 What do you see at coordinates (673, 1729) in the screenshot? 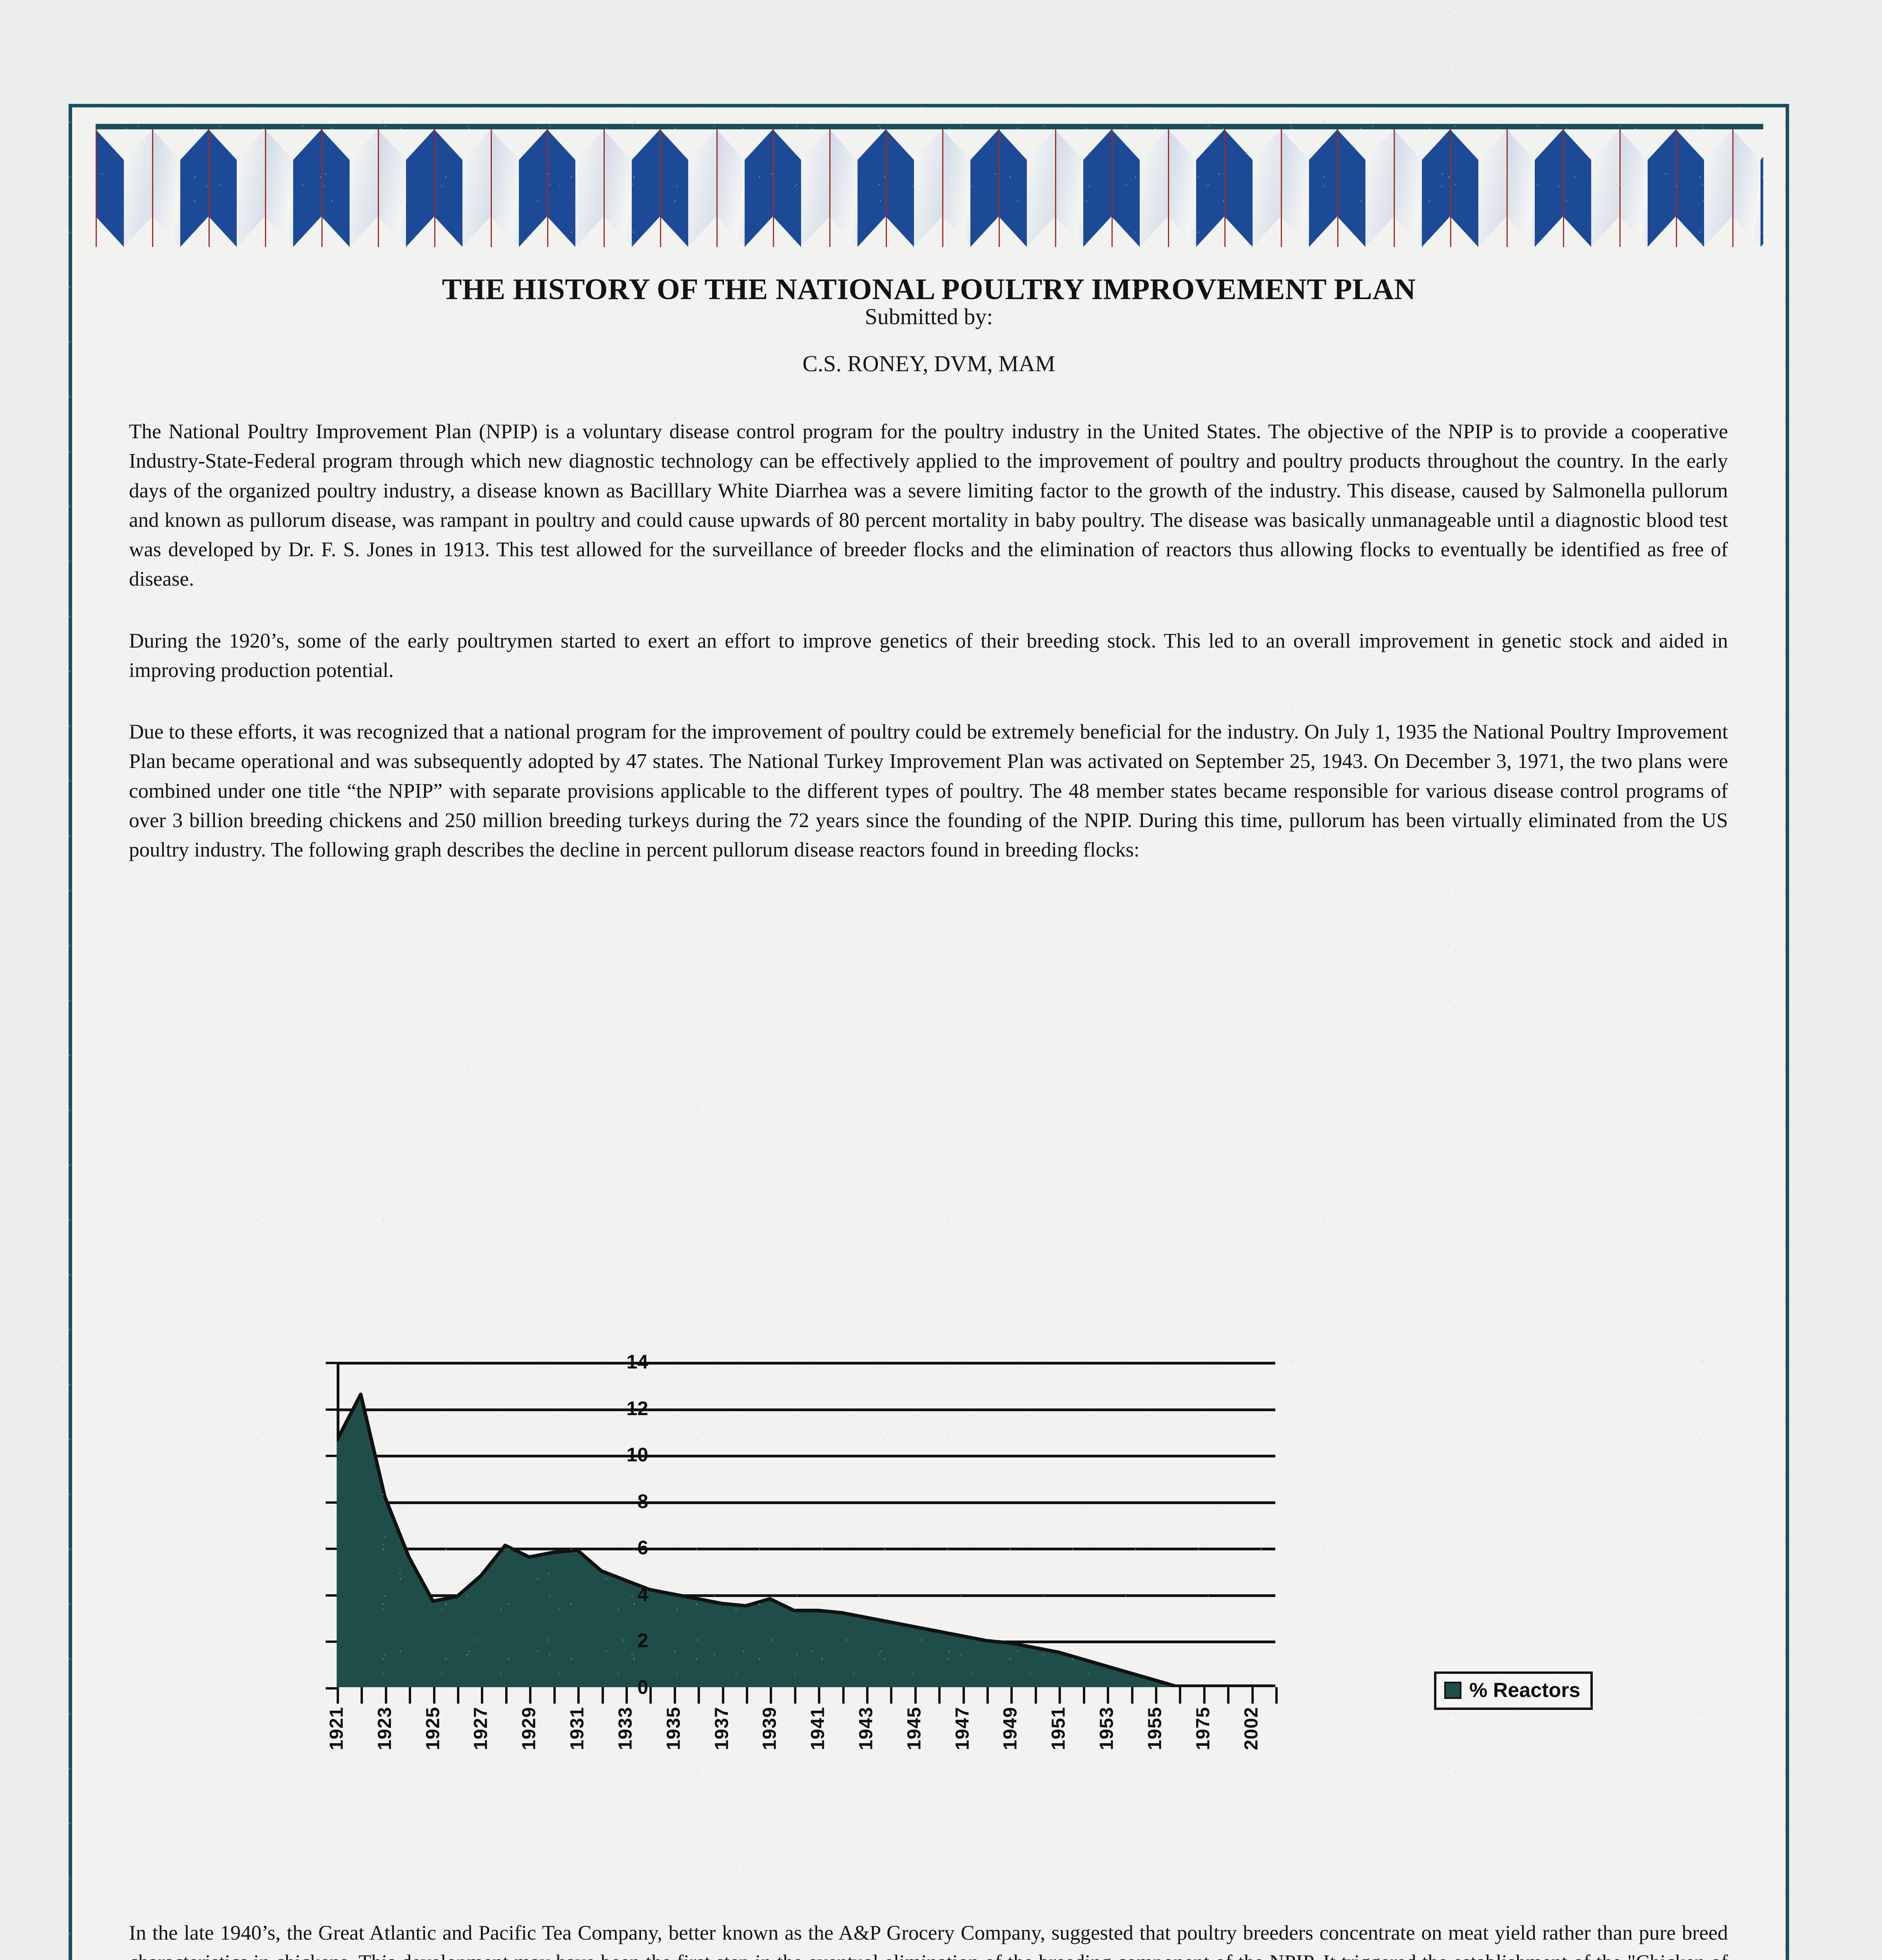
I see `chart-x-label: 1935` at bounding box center [673, 1729].